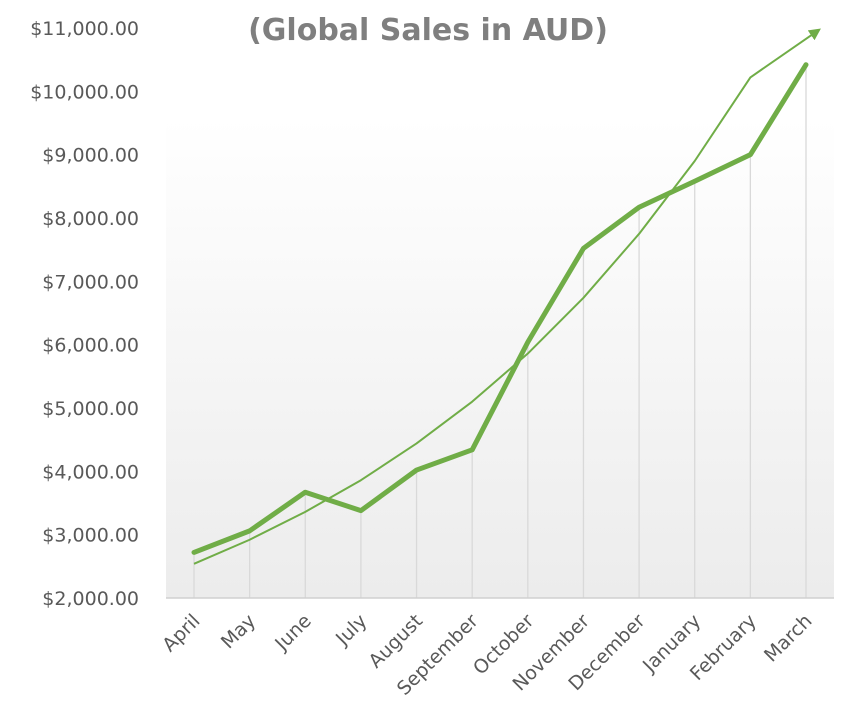  I want to click on x-tick-label: June, so click(293, 633).